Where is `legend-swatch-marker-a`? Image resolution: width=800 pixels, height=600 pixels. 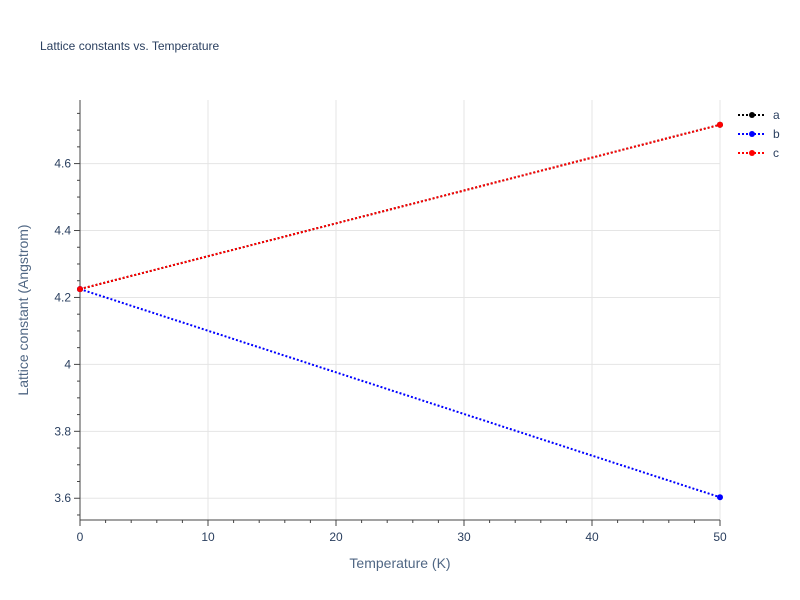 legend-swatch-marker-a is located at coordinates (752, 115).